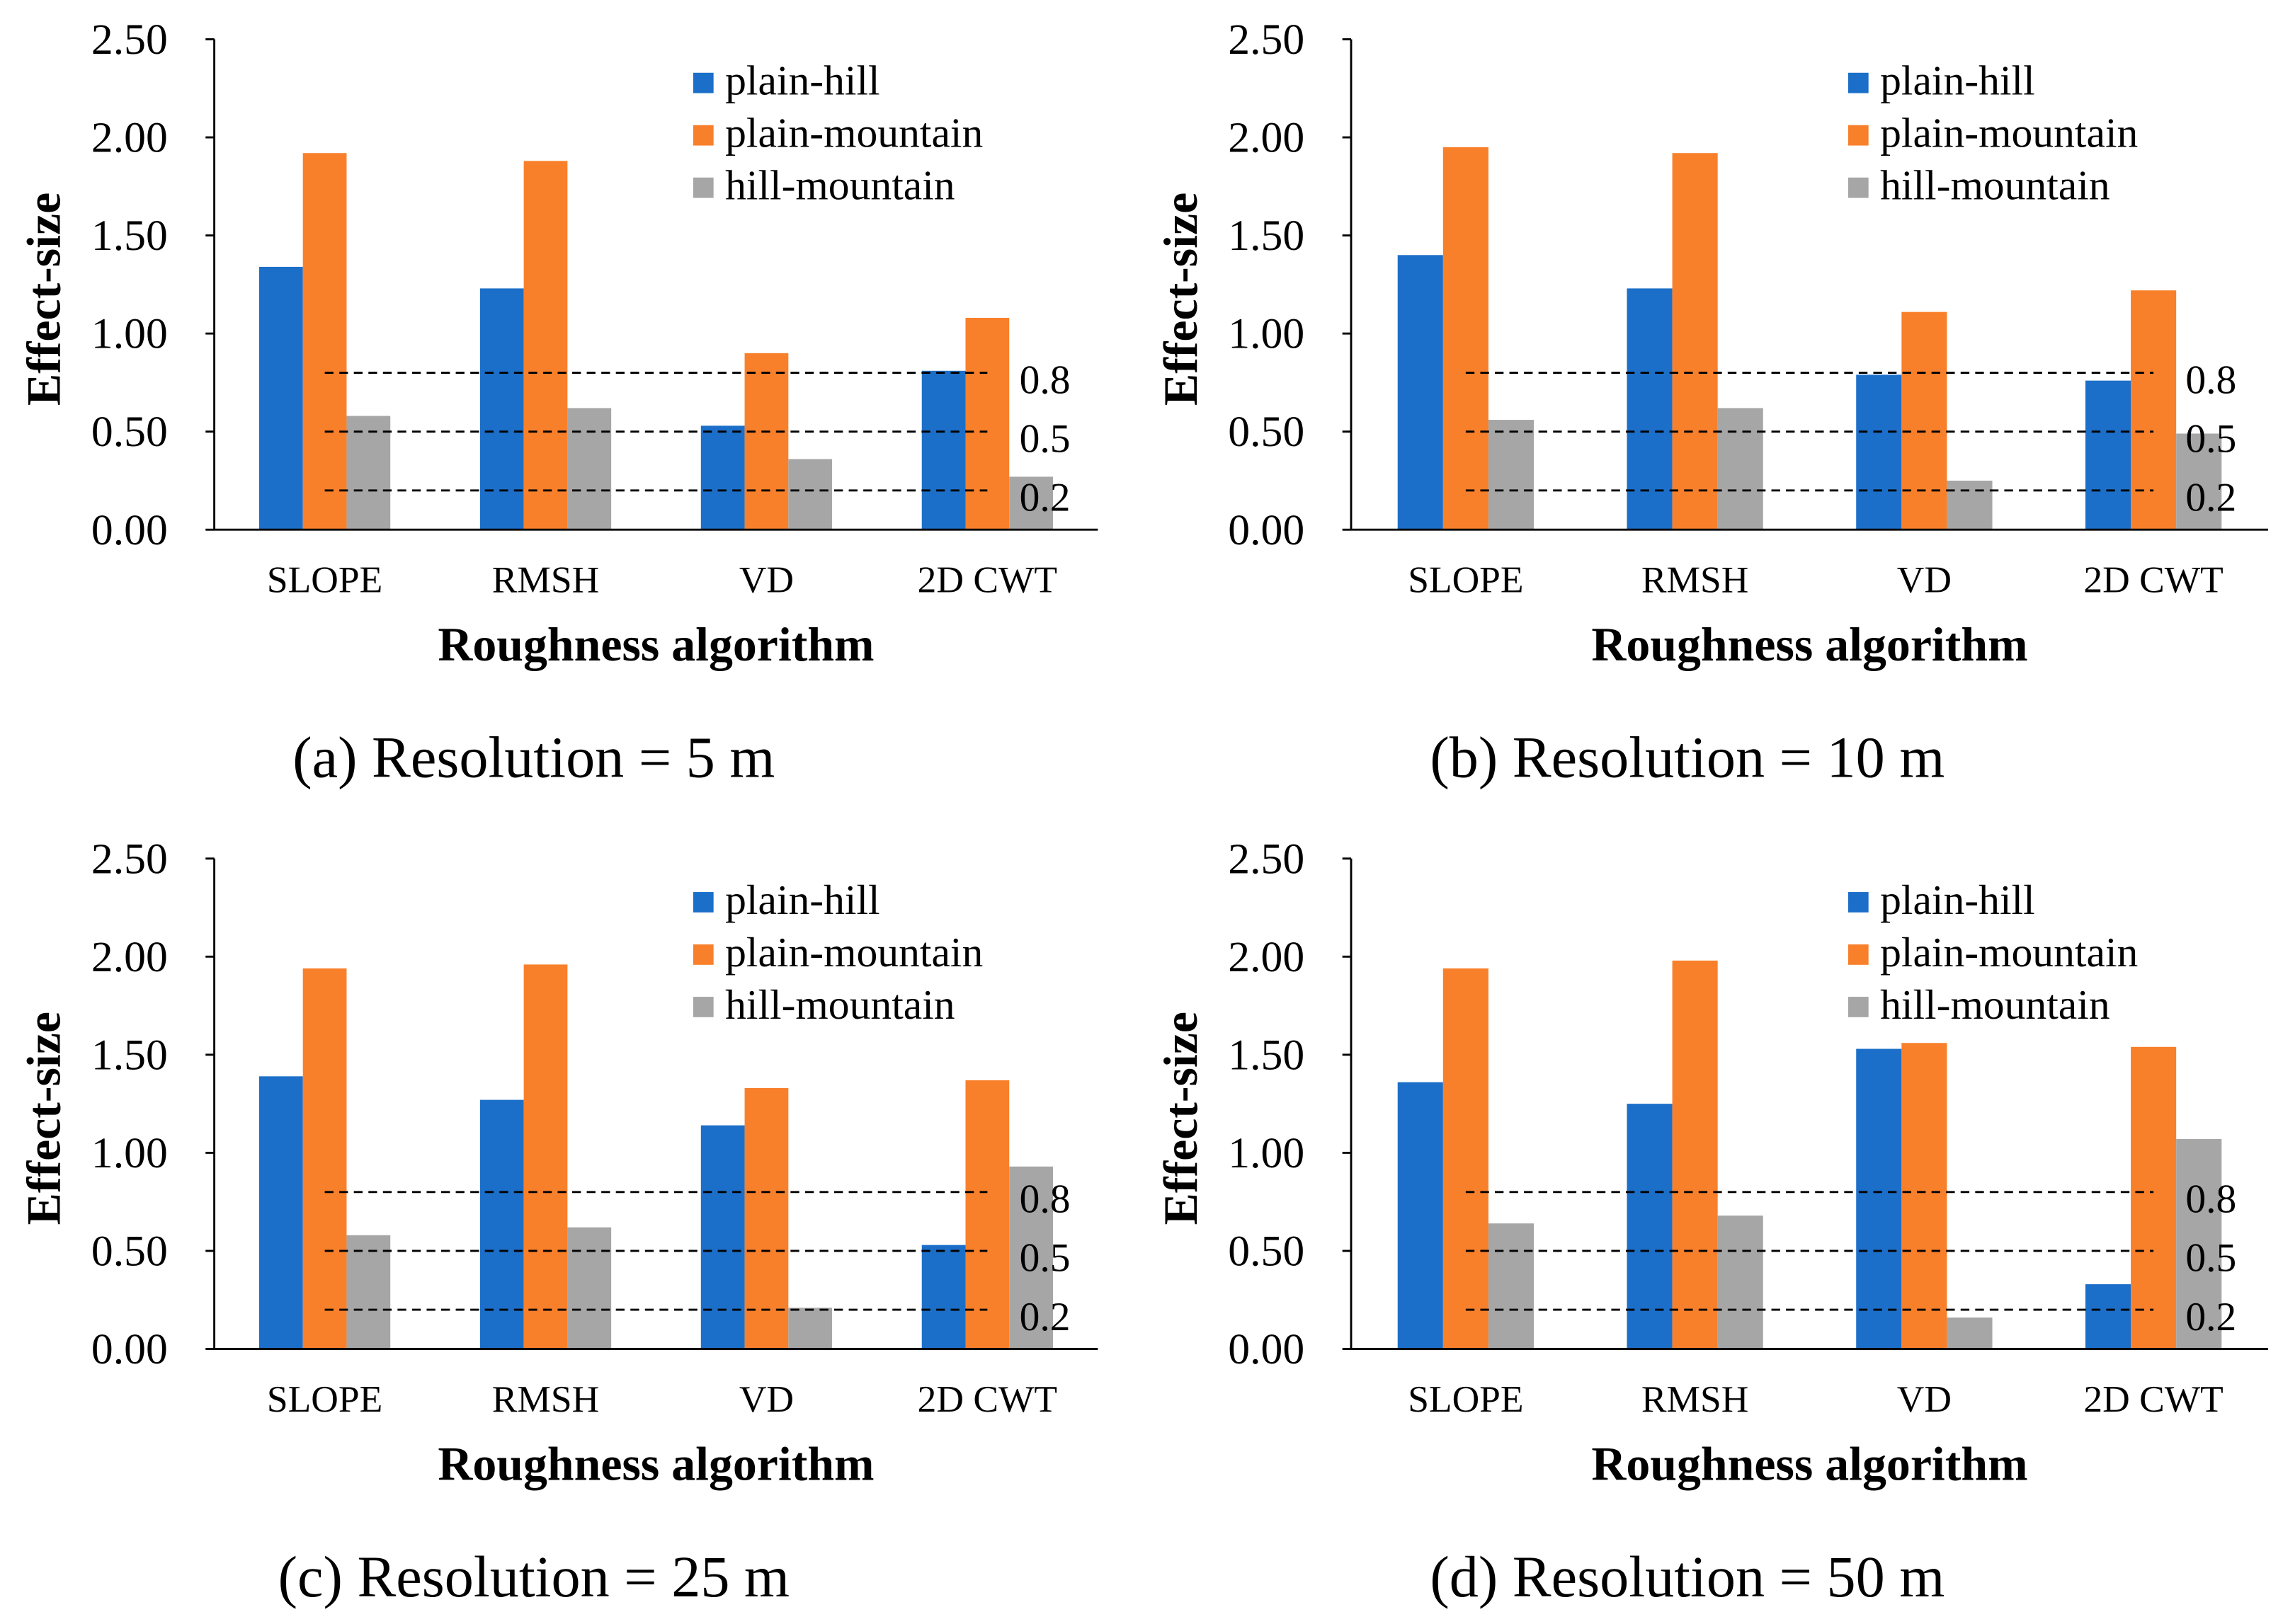 This screenshot has height=1624, width=2283. Describe the element at coordinates (368, 1292) in the screenshot. I see `bar-c-slope-hill-mountain` at that location.